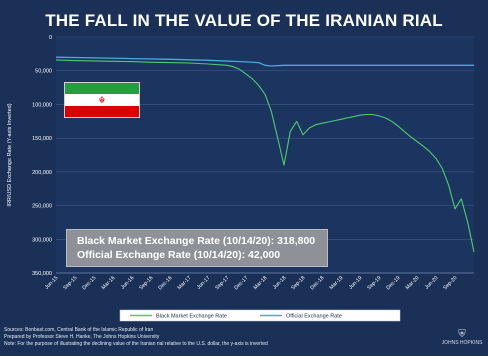  I want to click on x-tick-label: Sep-19, so click(374, 283).